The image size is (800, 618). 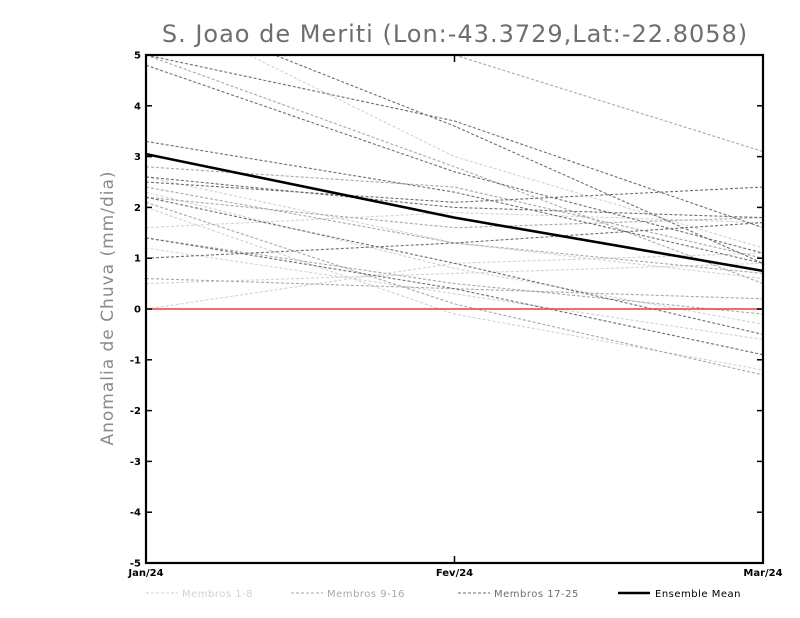 What do you see at coordinates (135, 360) in the screenshot?
I see `y-tick-label: -1` at bounding box center [135, 360].